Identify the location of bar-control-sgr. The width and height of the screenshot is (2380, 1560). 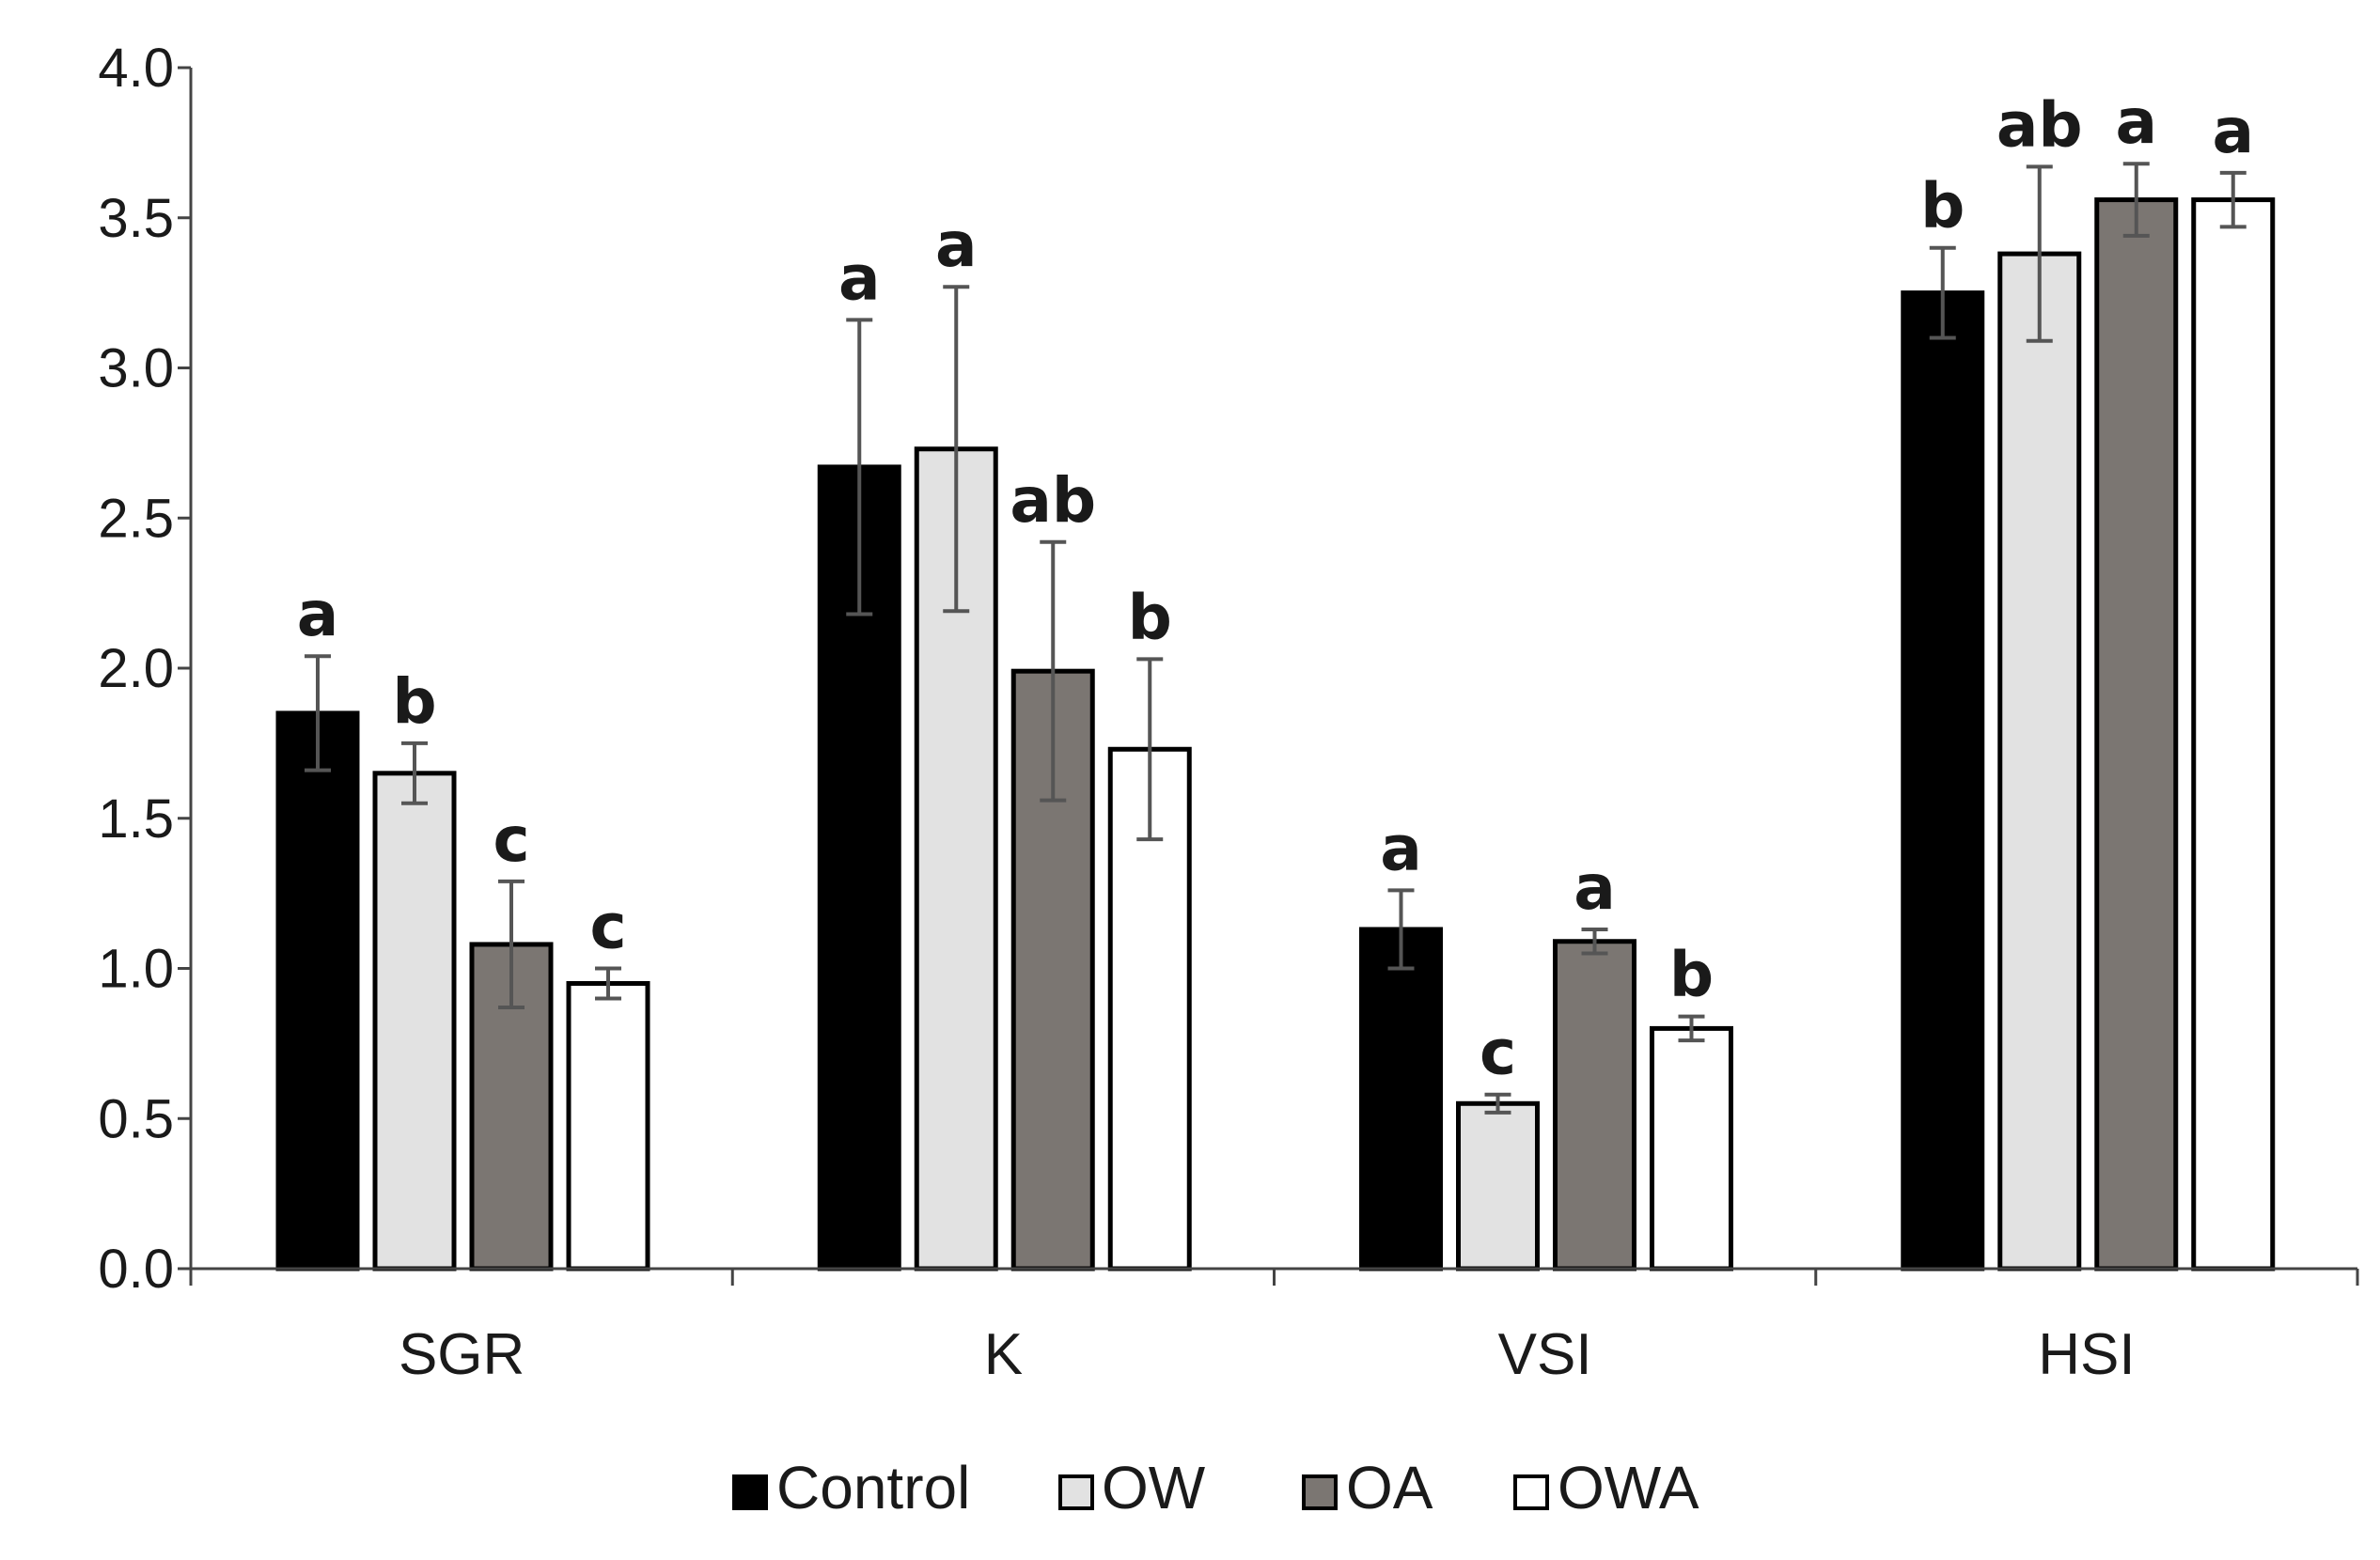
(317, 991).